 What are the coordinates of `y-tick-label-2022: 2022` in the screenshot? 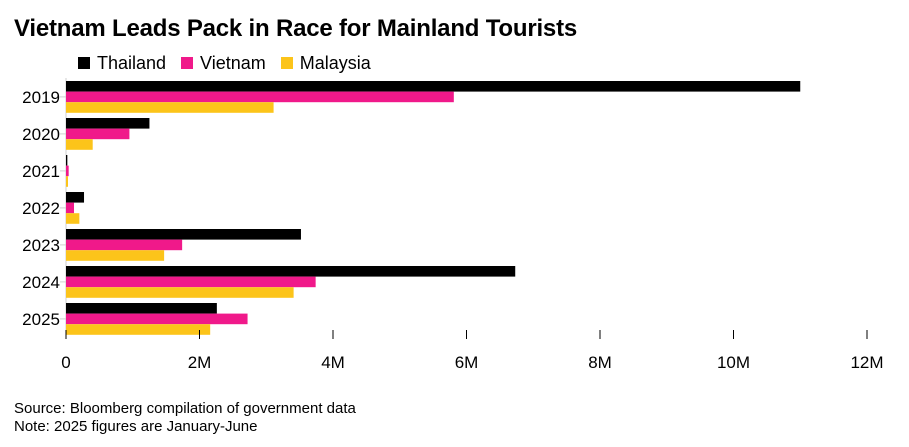 It's located at (41, 208).